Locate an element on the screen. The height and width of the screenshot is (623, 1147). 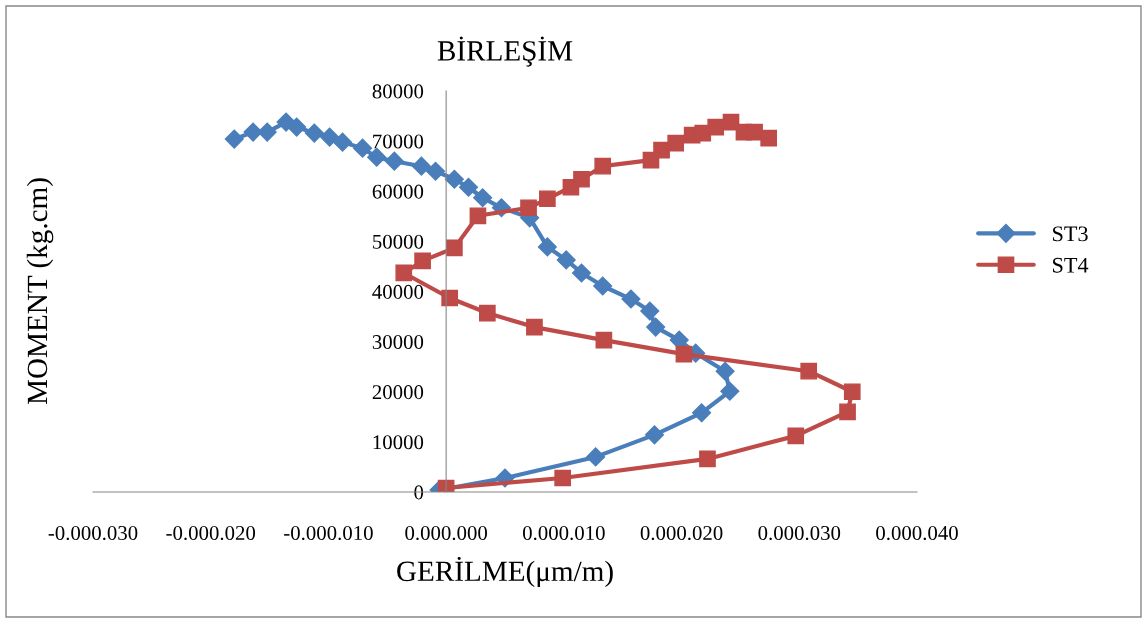
x-tick-label: -0.000.030 is located at coordinates (93, 533).